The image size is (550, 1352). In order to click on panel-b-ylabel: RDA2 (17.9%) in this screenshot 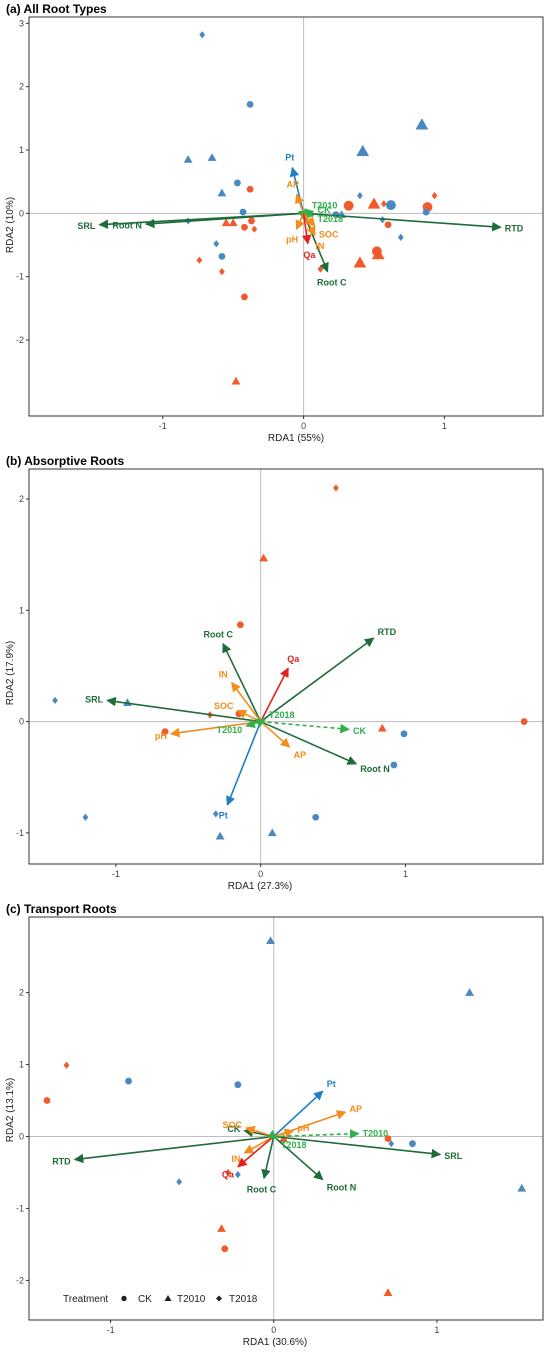, I will do `click(10, 673)`.